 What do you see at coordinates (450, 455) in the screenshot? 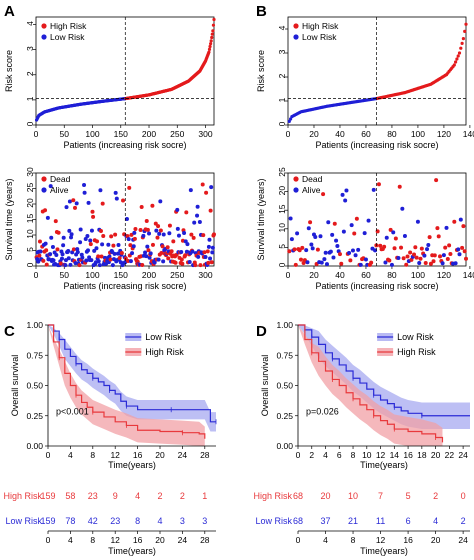
I see `x-tick-label: 22` at bounding box center [450, 455].